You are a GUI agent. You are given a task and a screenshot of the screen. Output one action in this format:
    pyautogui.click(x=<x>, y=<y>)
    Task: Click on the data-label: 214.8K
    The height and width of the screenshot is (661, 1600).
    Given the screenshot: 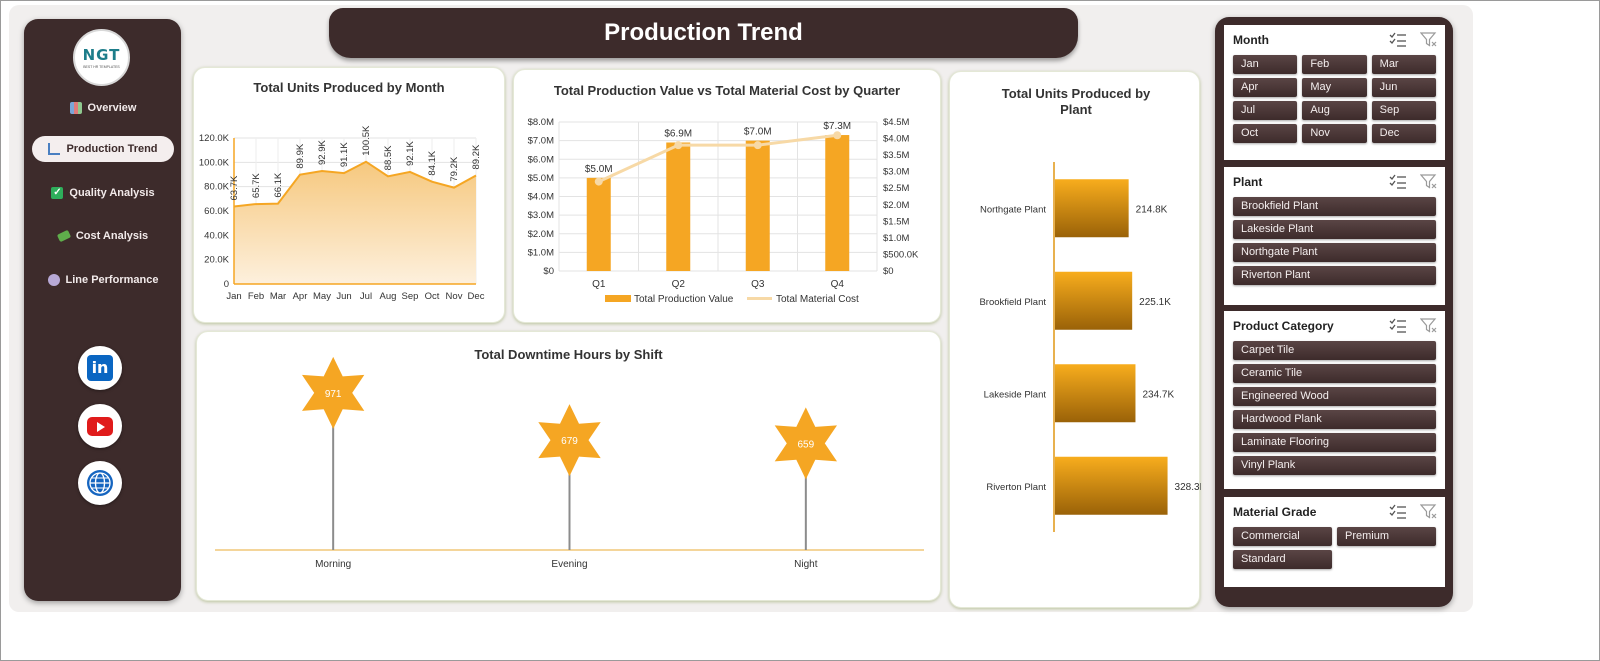 What is the action you would take?
    pyautogui.click(x=1152, y=209)
    